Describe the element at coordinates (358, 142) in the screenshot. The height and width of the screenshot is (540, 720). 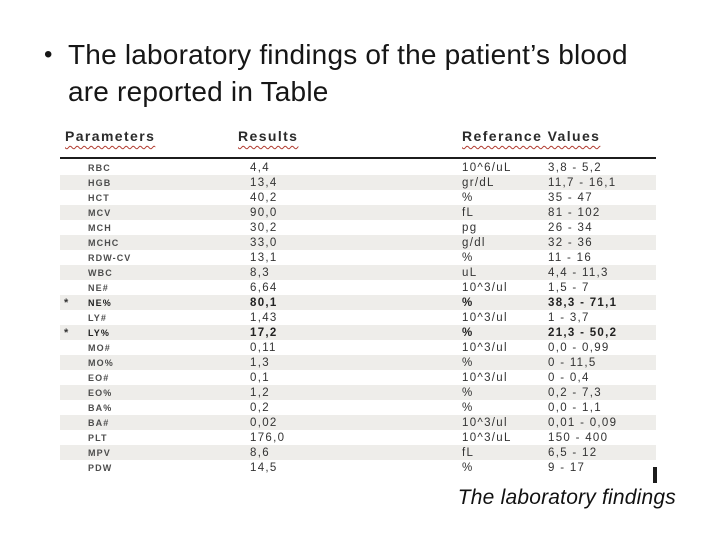
I see `table-header-row: Parameters Results Referance Values` at that location.